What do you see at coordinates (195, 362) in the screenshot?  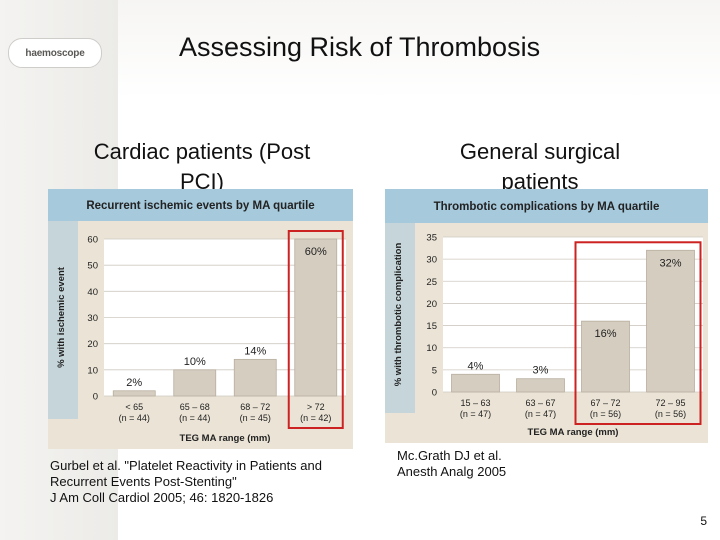 I see `bar-value-label: 10%` at bounding box center [195, 362].